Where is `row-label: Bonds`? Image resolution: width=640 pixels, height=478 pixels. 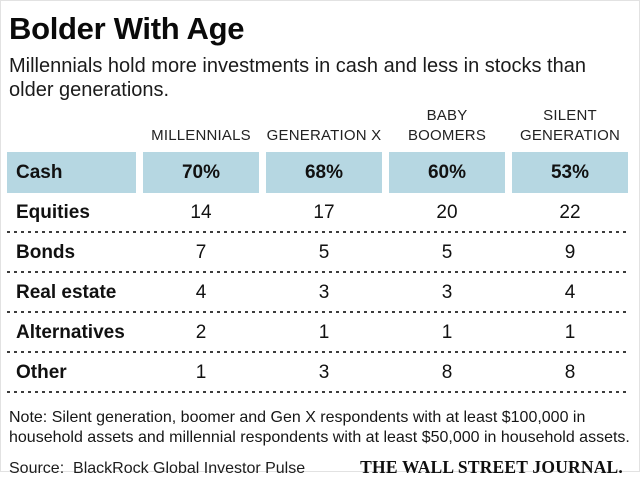
row-label: Bonds is located at coordinates (46, 252).